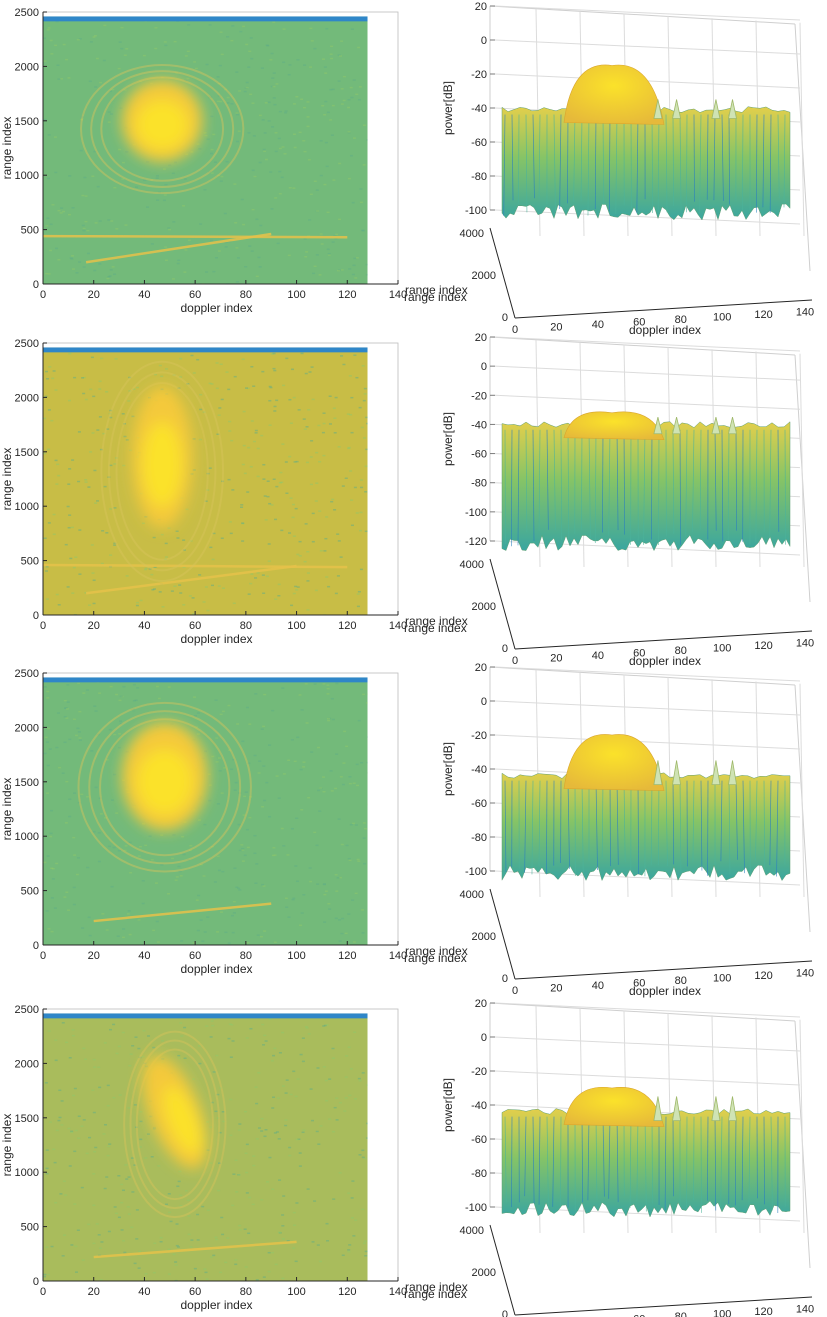  I want to click on x-axis-label: doppler index, so click(216, 1305).